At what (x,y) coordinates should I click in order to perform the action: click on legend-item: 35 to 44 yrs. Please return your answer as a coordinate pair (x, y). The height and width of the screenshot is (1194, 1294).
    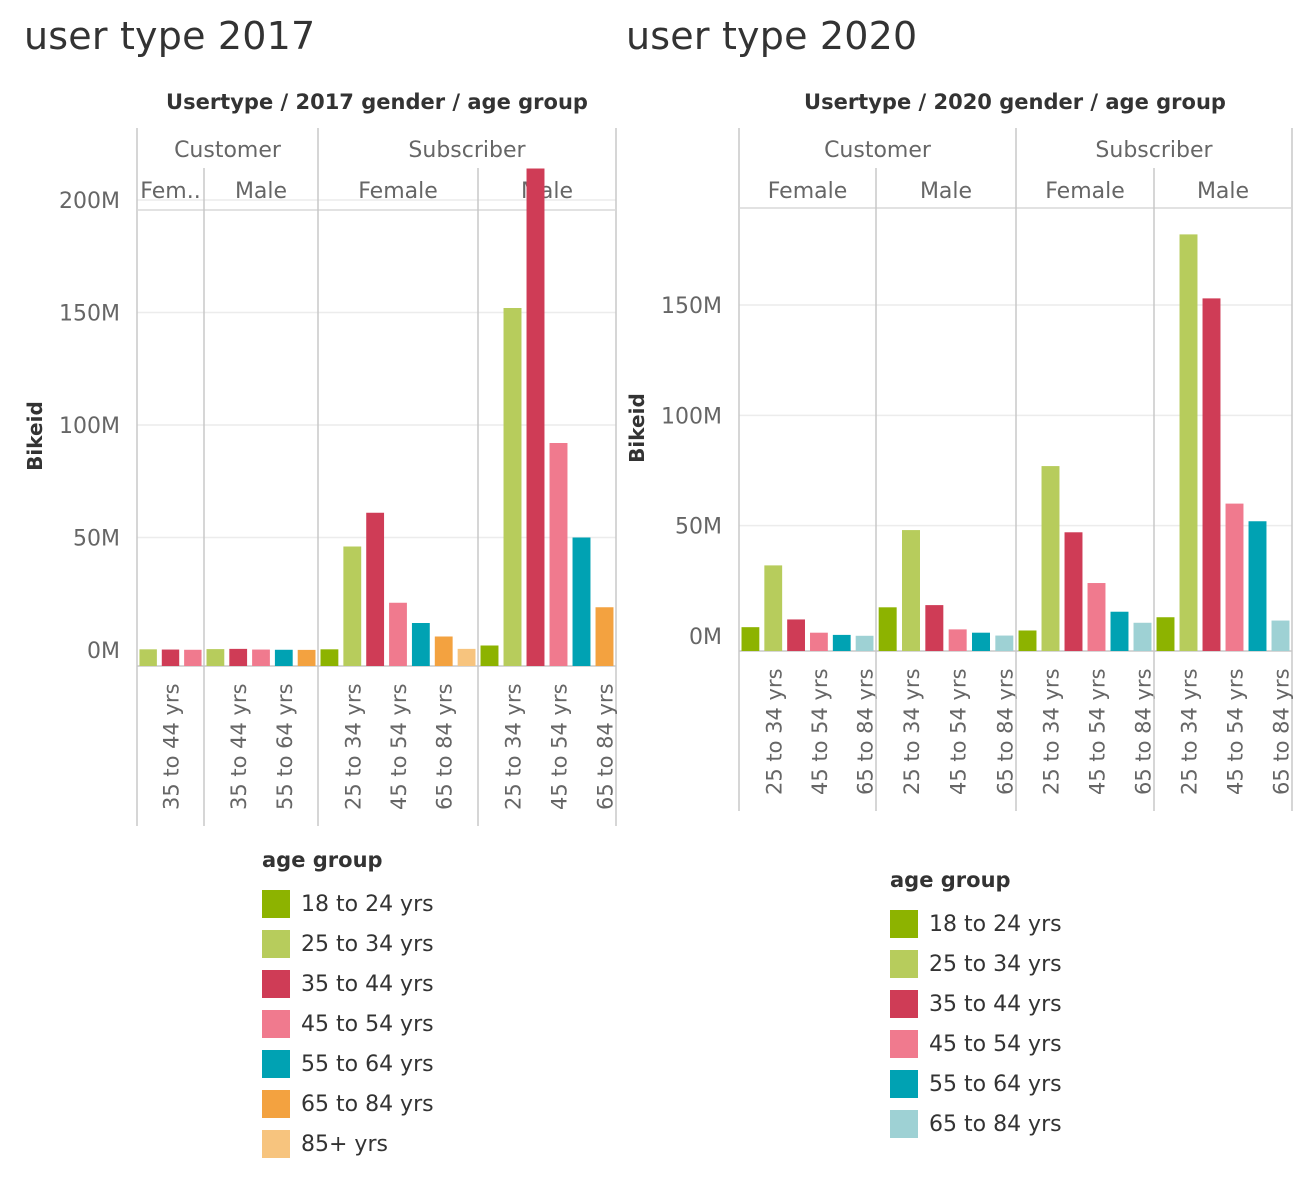
    Looking at the image, I should click on (976, 1004).